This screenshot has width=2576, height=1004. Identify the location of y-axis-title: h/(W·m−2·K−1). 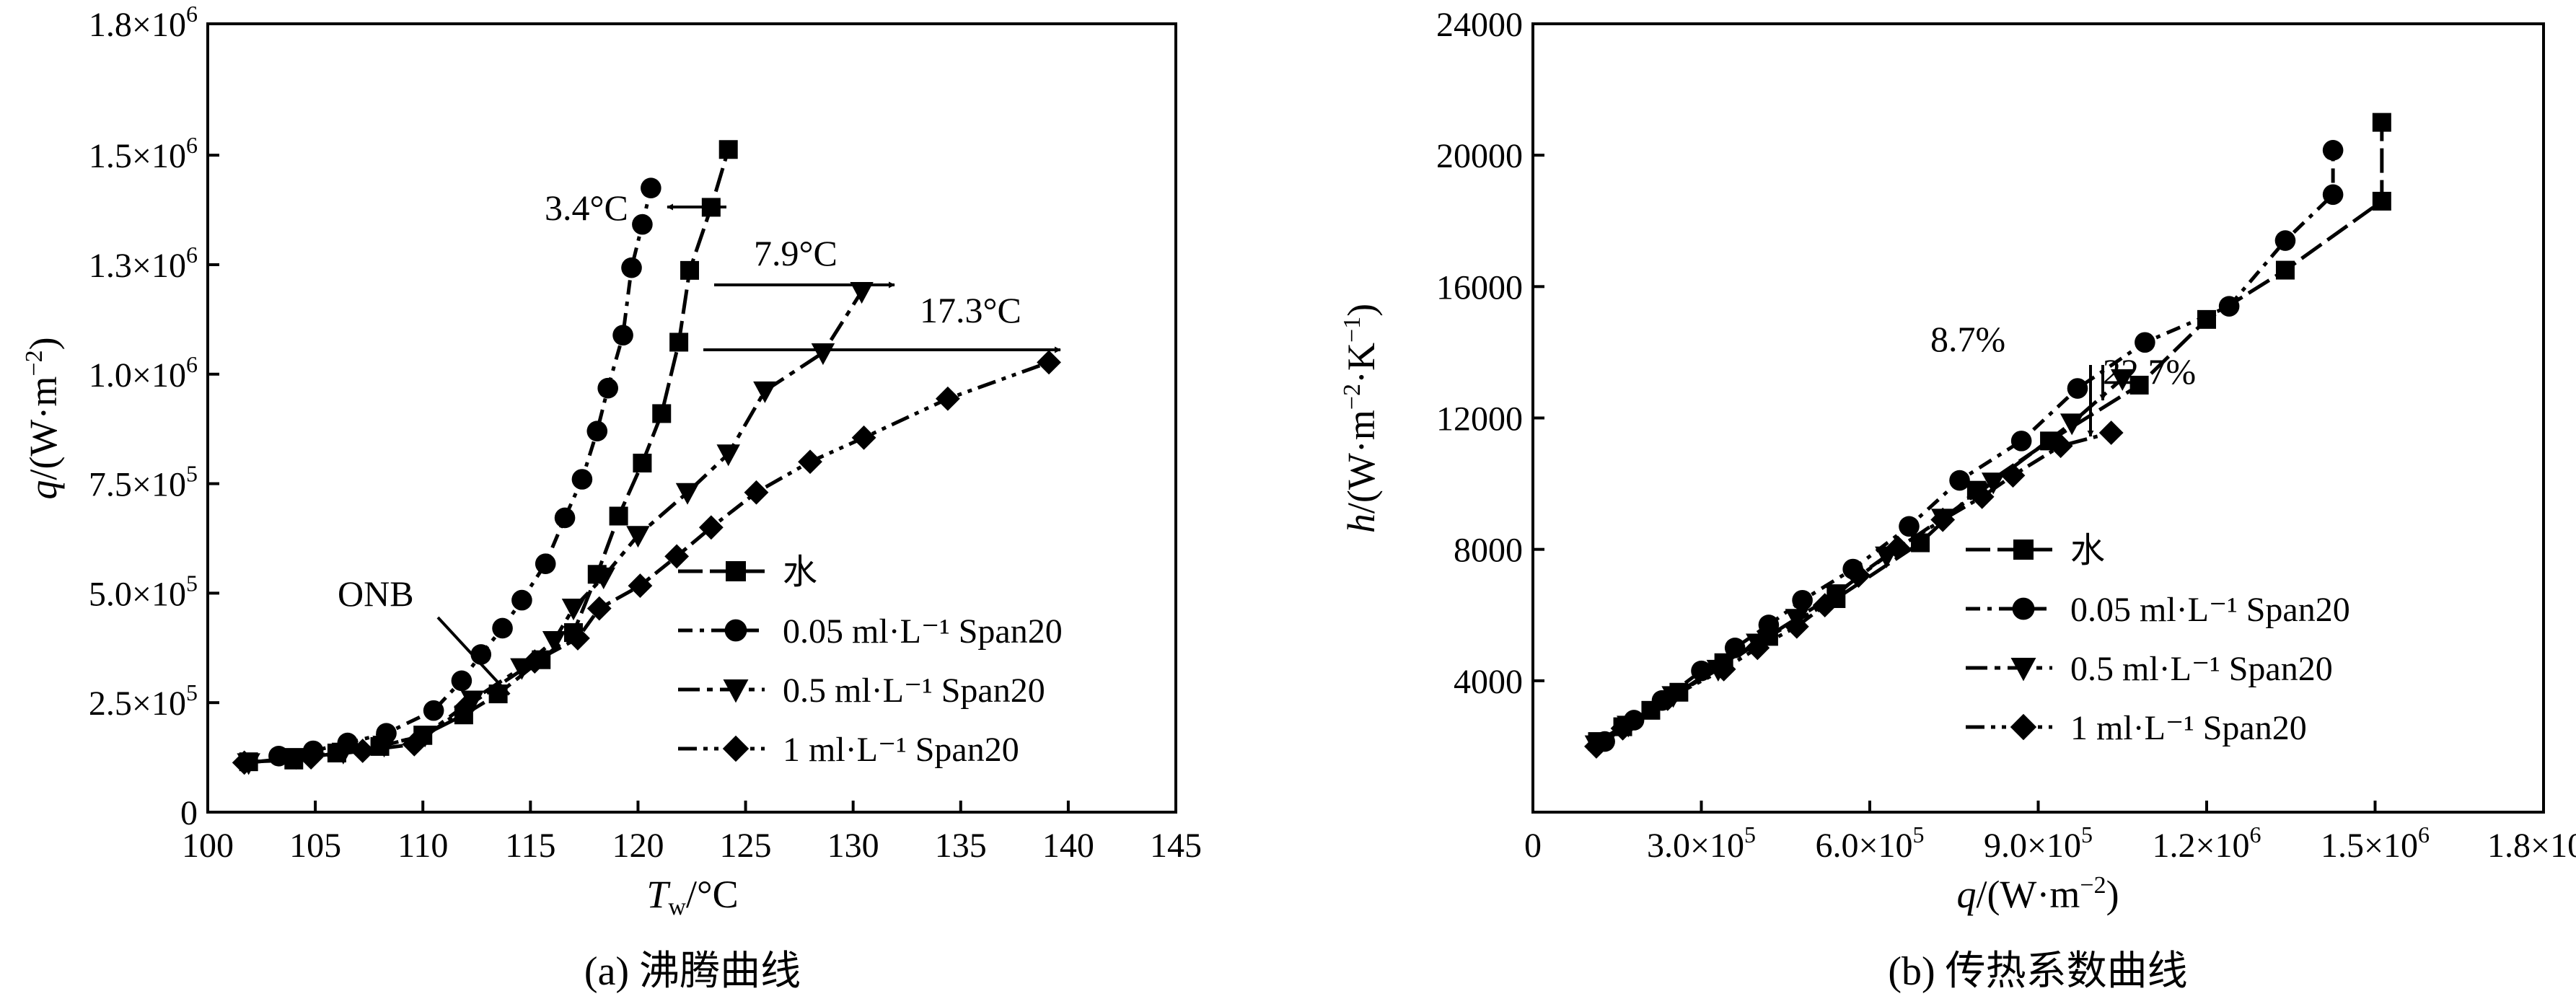
(1361, 418).